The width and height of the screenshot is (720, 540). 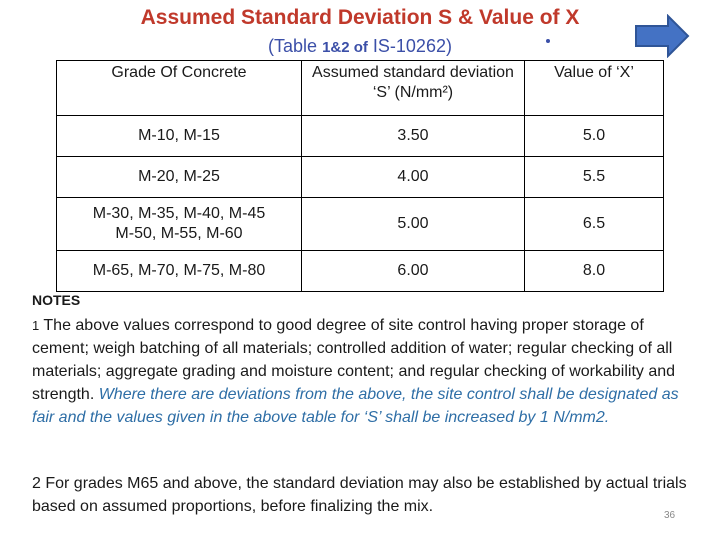 What do you see at coordinates (179, 271) in the screenshot?
I see `cell-grade: M-65, M-70, M-75, M-80` at bounding box center [179, 271].